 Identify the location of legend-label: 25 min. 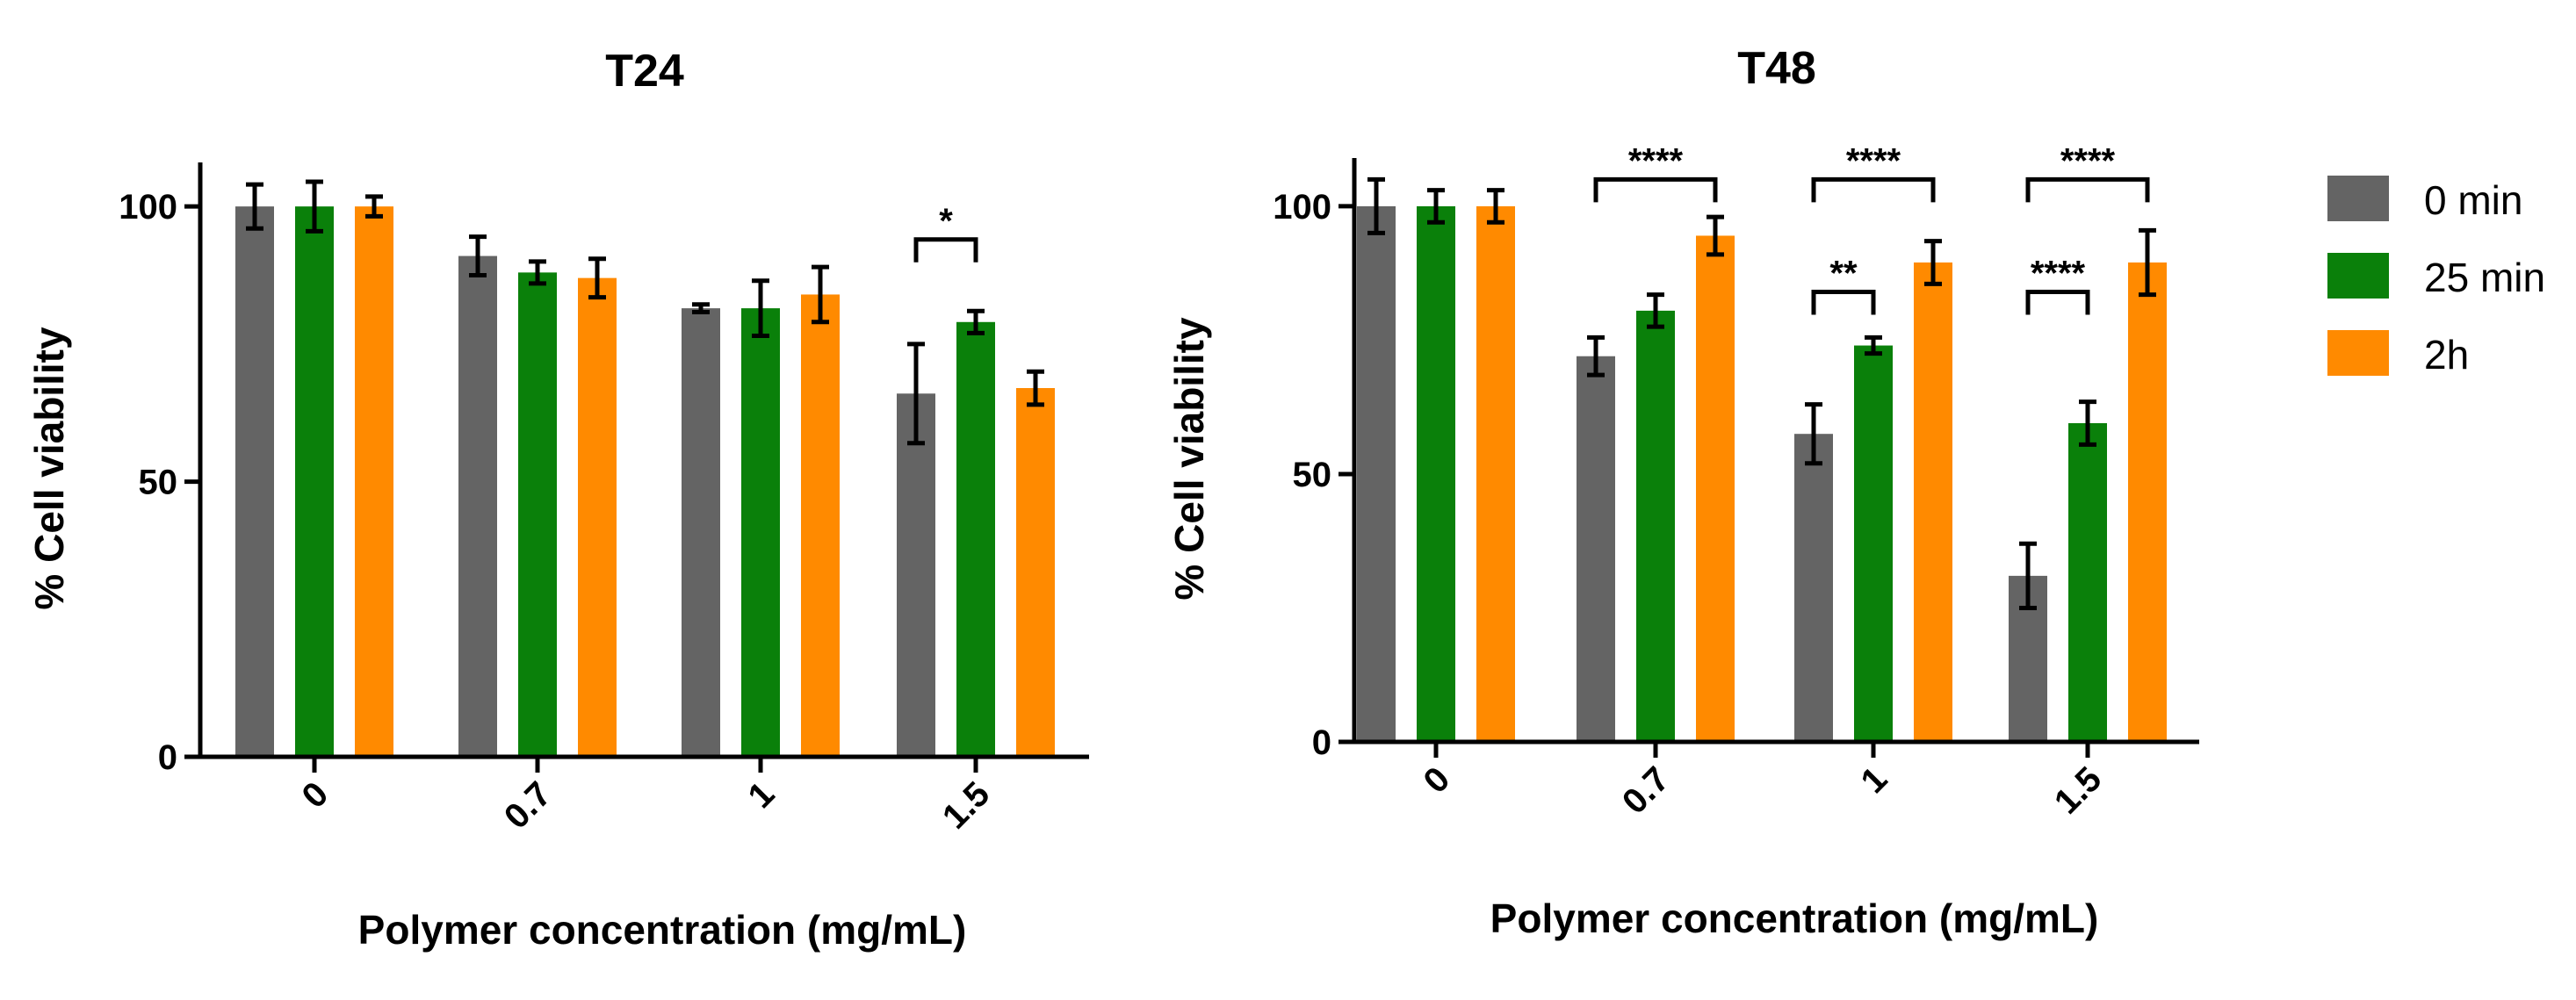
(2484, 277).